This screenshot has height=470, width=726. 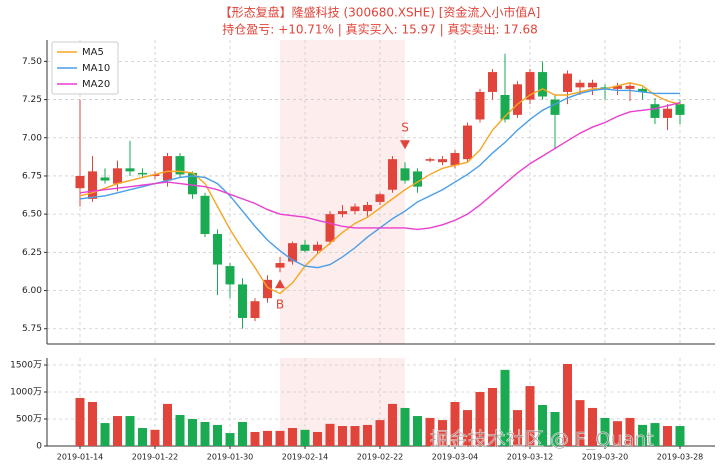 What do you see at coordinates (230, 457) in the screenshot?
I see `x-tick-label: 2019-01-30` at bounding box center [230, 457].